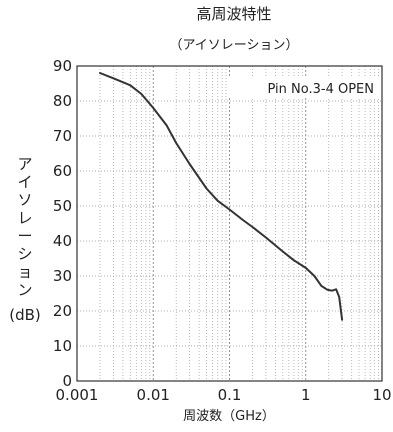 The height and width of the screenshot is (432, 393). Describe the element at coordinates (153, 395) in the screenshot. I see `x-tick-label: 0.01` at that location.